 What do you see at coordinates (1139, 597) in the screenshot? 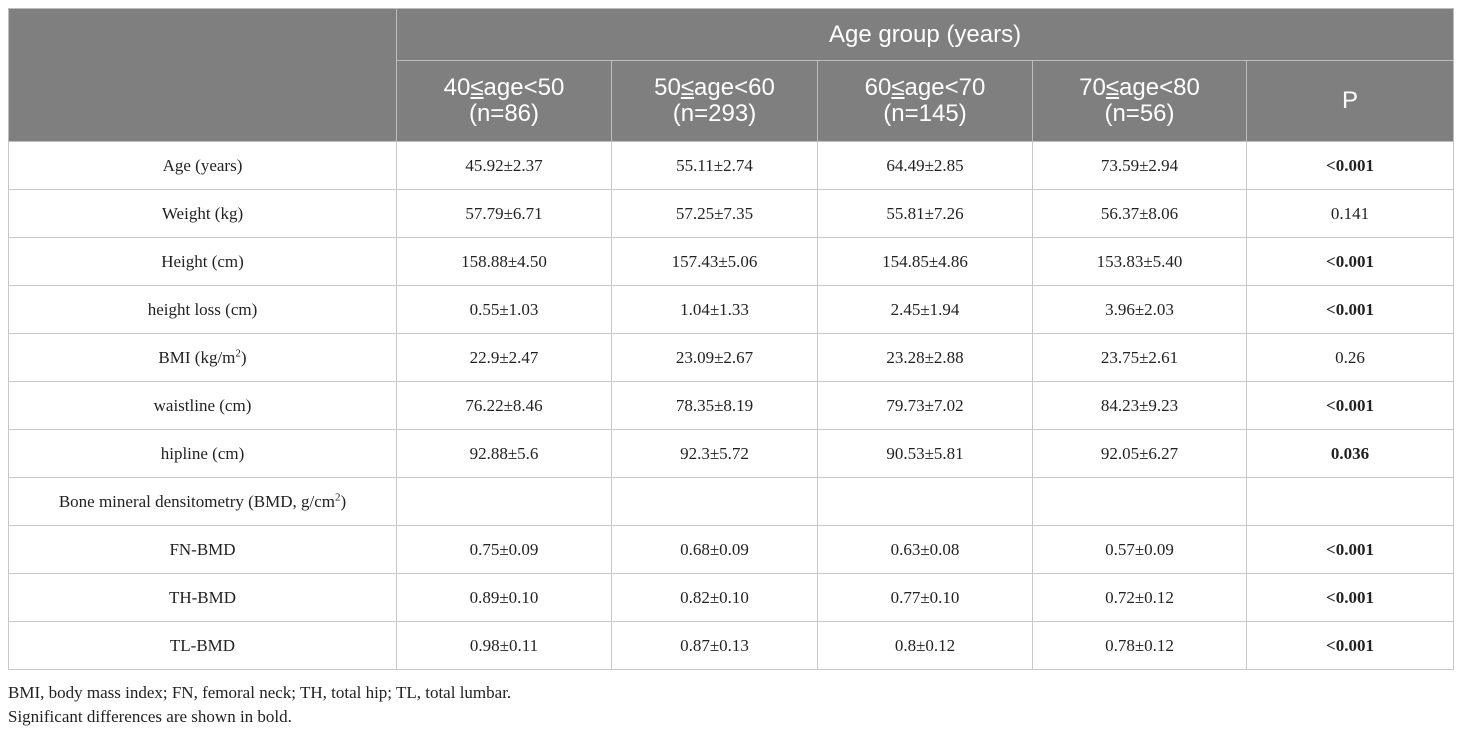
I see `cell-value: 0.72±0.12` at bounding box center [1139, 597].